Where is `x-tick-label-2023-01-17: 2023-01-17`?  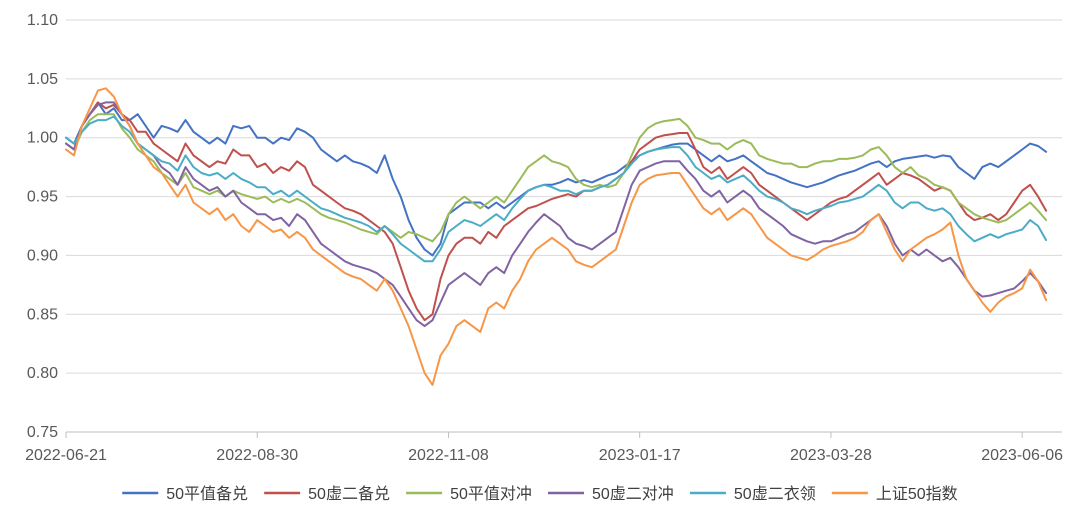
x-tick-label-2023-01-17: 2023-01-17 is located at coordinates (640, 455).